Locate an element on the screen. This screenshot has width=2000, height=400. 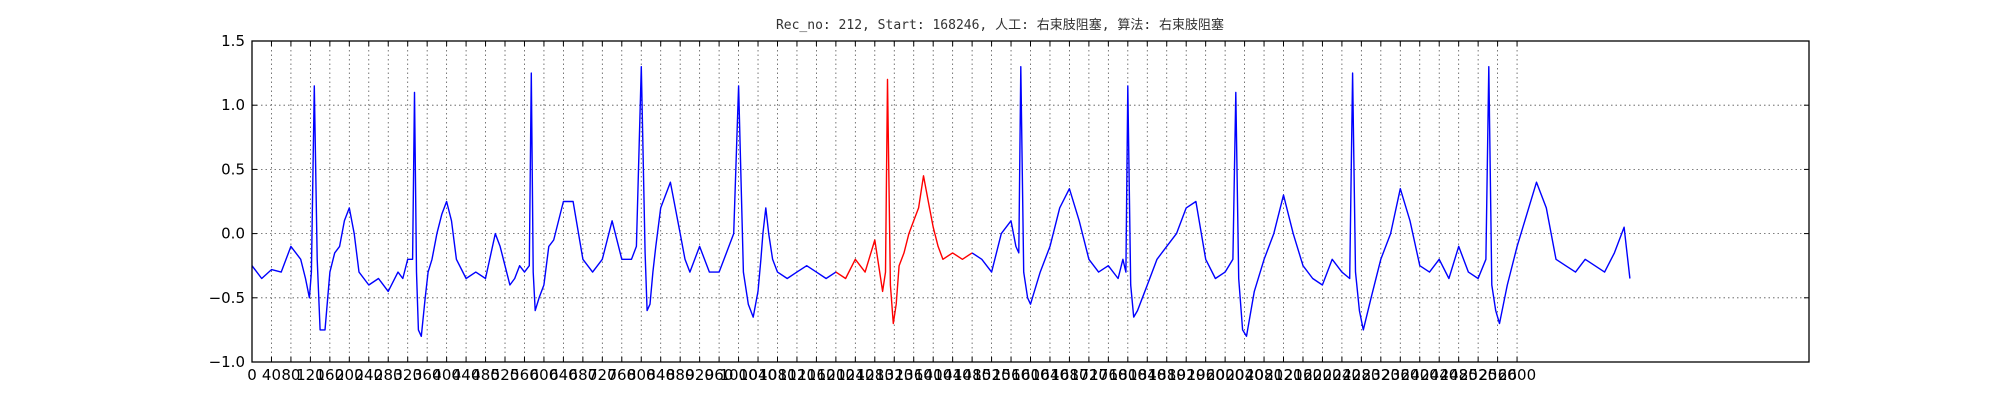
x-tick-label: 1040 is located at coordinates (758, 375).